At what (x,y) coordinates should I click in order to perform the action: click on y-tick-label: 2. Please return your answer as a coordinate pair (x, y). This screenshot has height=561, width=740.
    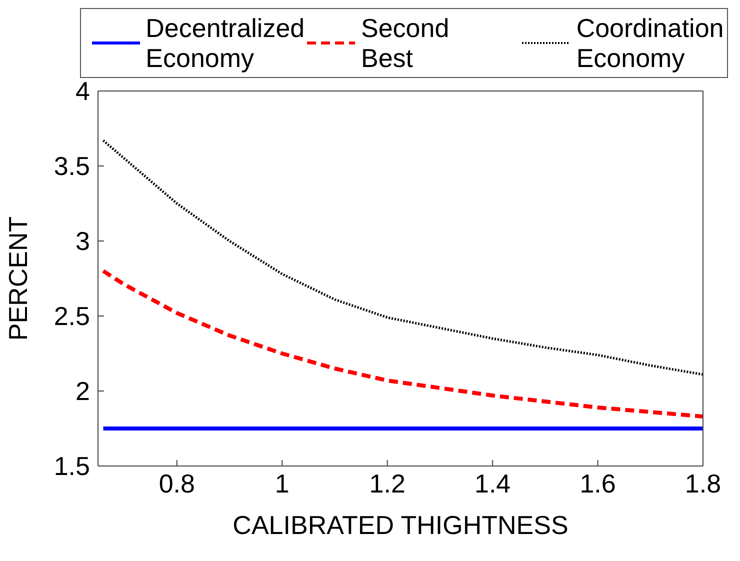
    Looking at the image, I should click on (83, 391).